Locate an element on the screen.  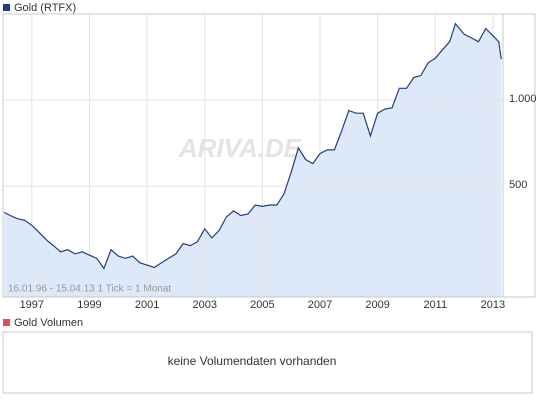
x-tick-label: 2005 is located at coordinates (262, 305).